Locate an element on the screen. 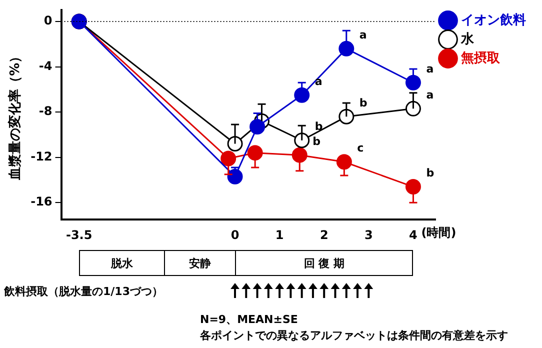 The height and width of the screenshot is (348, 542). x-tick-label: 2 is located at coordinates (324, 235).